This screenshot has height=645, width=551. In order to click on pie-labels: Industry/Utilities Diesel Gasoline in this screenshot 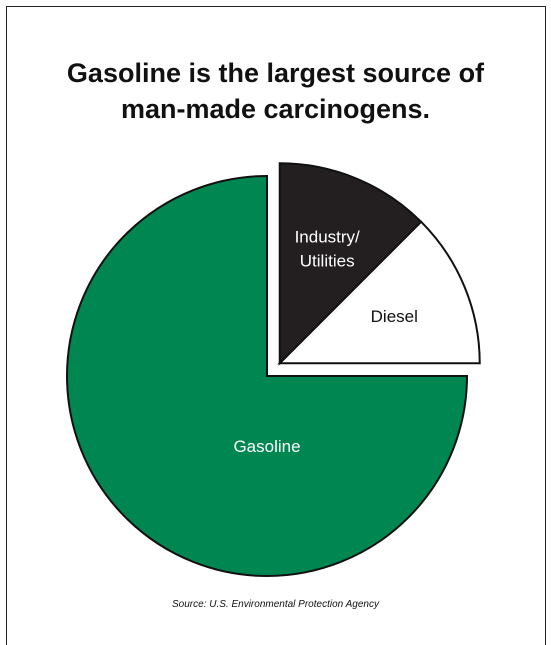, I will do `click(325, 342)`.